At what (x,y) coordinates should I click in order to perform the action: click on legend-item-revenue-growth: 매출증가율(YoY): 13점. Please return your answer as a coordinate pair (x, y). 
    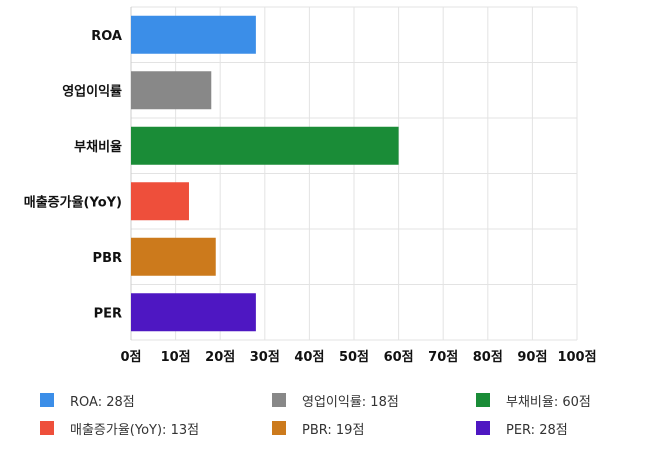
    Looking at the image, I should click on (156, 428).